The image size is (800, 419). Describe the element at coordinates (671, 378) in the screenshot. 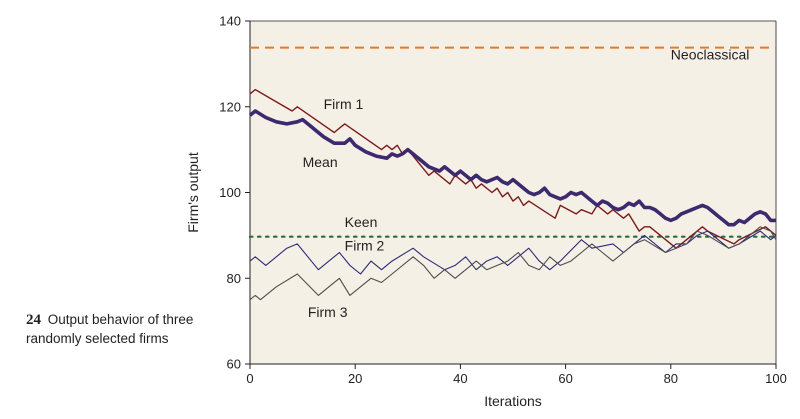

I see `x-tick-label: 80` at that location.